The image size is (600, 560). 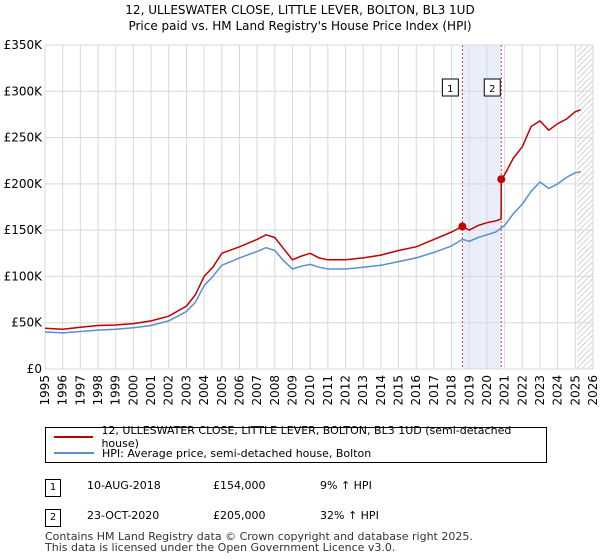 What do you see at coordinates (469, 390) in the screenshot?
I see `x-tick-label: 2019` at bounding box center [469, 390].